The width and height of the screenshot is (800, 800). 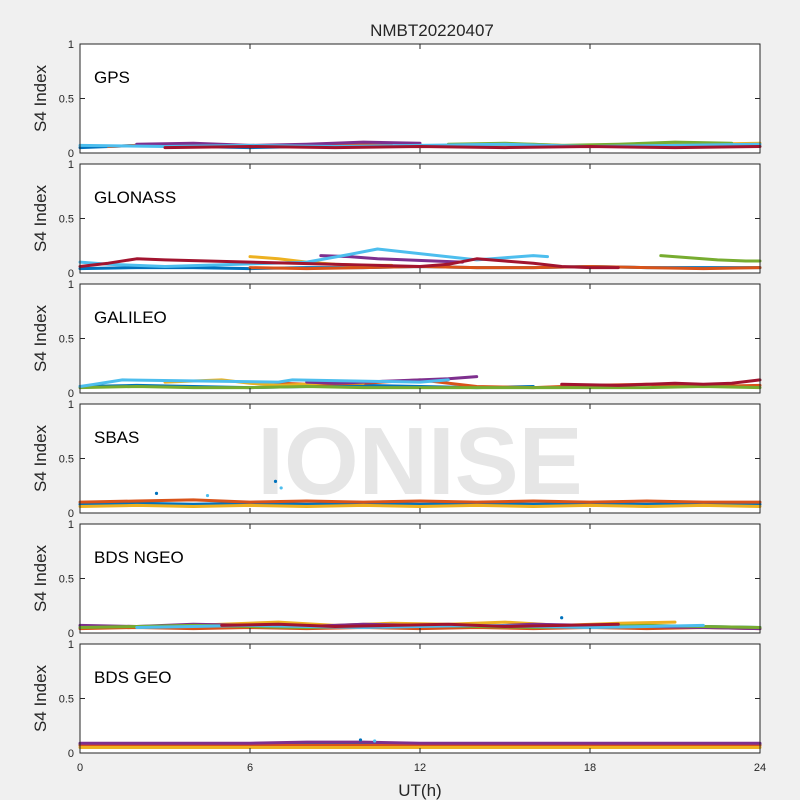 I want to click on panel-label: GLONASS, so click(x=135, y=197).